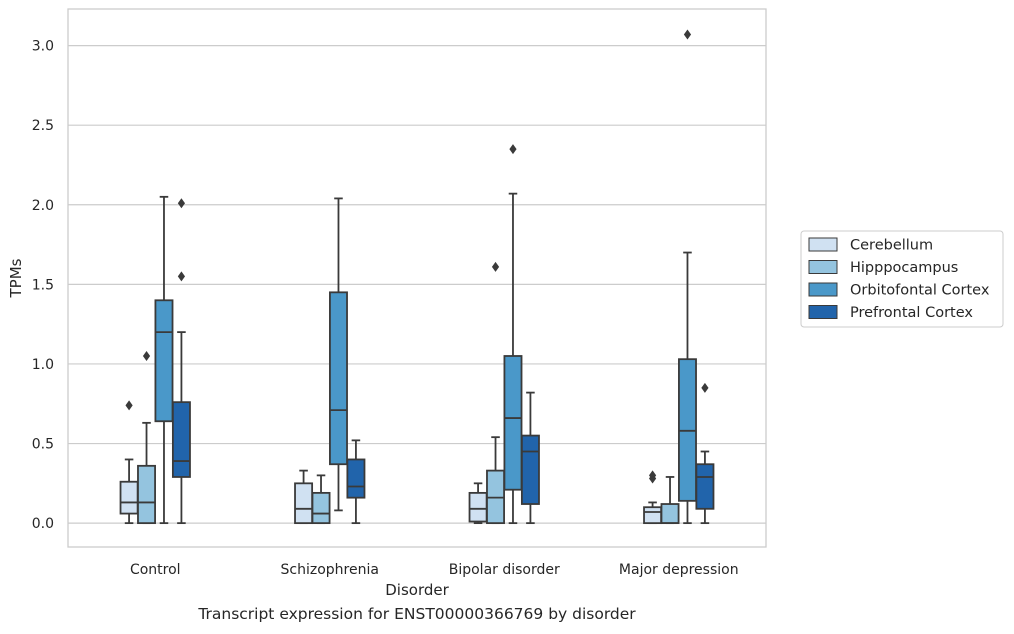 The image size is (1014, 634). What do you see at coordinates (43, 445) in the screenshot?
I see `y-tick-label: 0.5` at bounding box center [43, 445].